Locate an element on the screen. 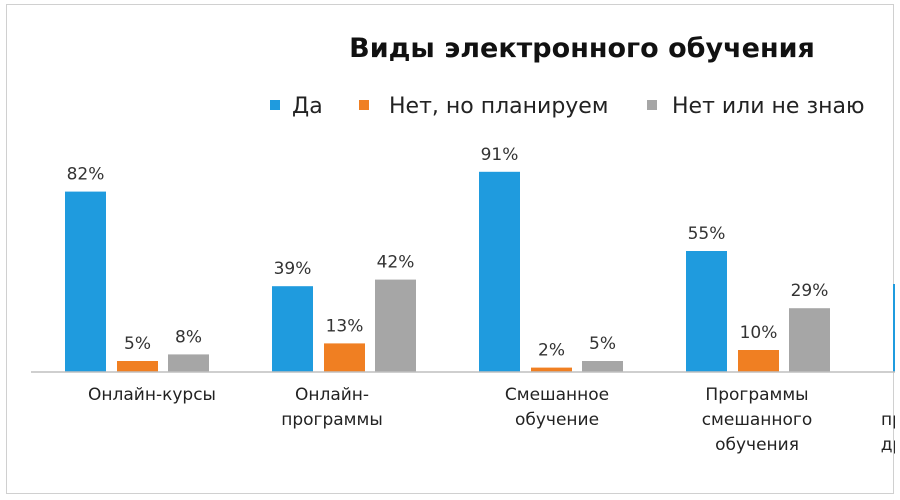 This screenshot has height=500, width=900. data-label-s1-c1: 82% is located at coordinates (86, 175).